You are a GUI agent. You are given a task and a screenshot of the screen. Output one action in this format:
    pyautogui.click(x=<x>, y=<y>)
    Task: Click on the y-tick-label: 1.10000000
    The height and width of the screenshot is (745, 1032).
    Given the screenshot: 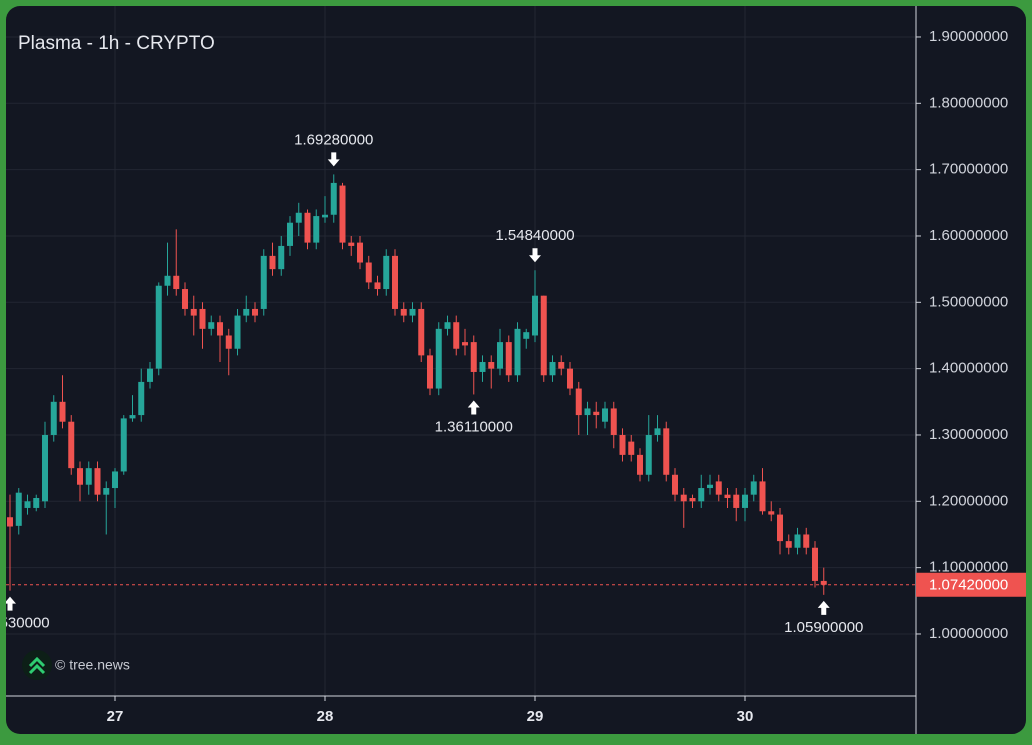 What is the action you would take?
    pyautogui.click(x=968, y=567)
    